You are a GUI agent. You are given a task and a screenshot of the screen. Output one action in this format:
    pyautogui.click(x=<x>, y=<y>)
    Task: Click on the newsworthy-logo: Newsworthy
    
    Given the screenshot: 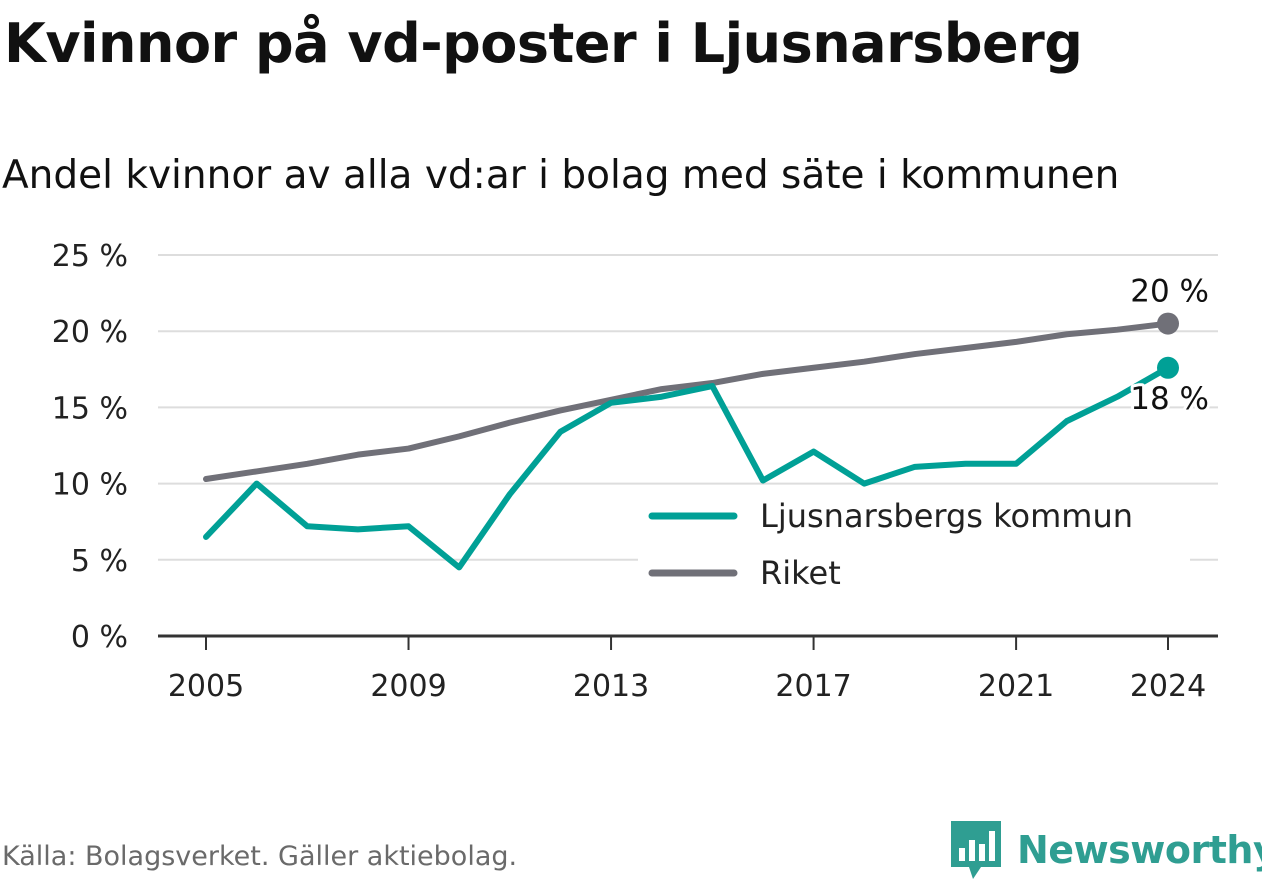 What is the action you would take?
    pyautogui.click(x=1106, y=850)
    